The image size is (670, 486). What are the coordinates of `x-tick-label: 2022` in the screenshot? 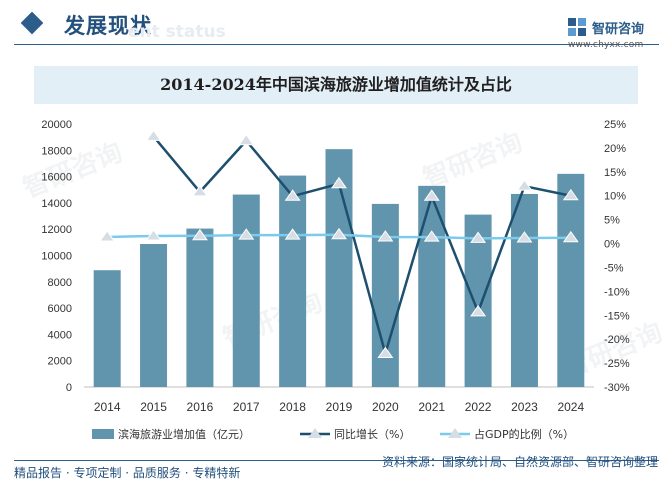 It's located at (478, 407).